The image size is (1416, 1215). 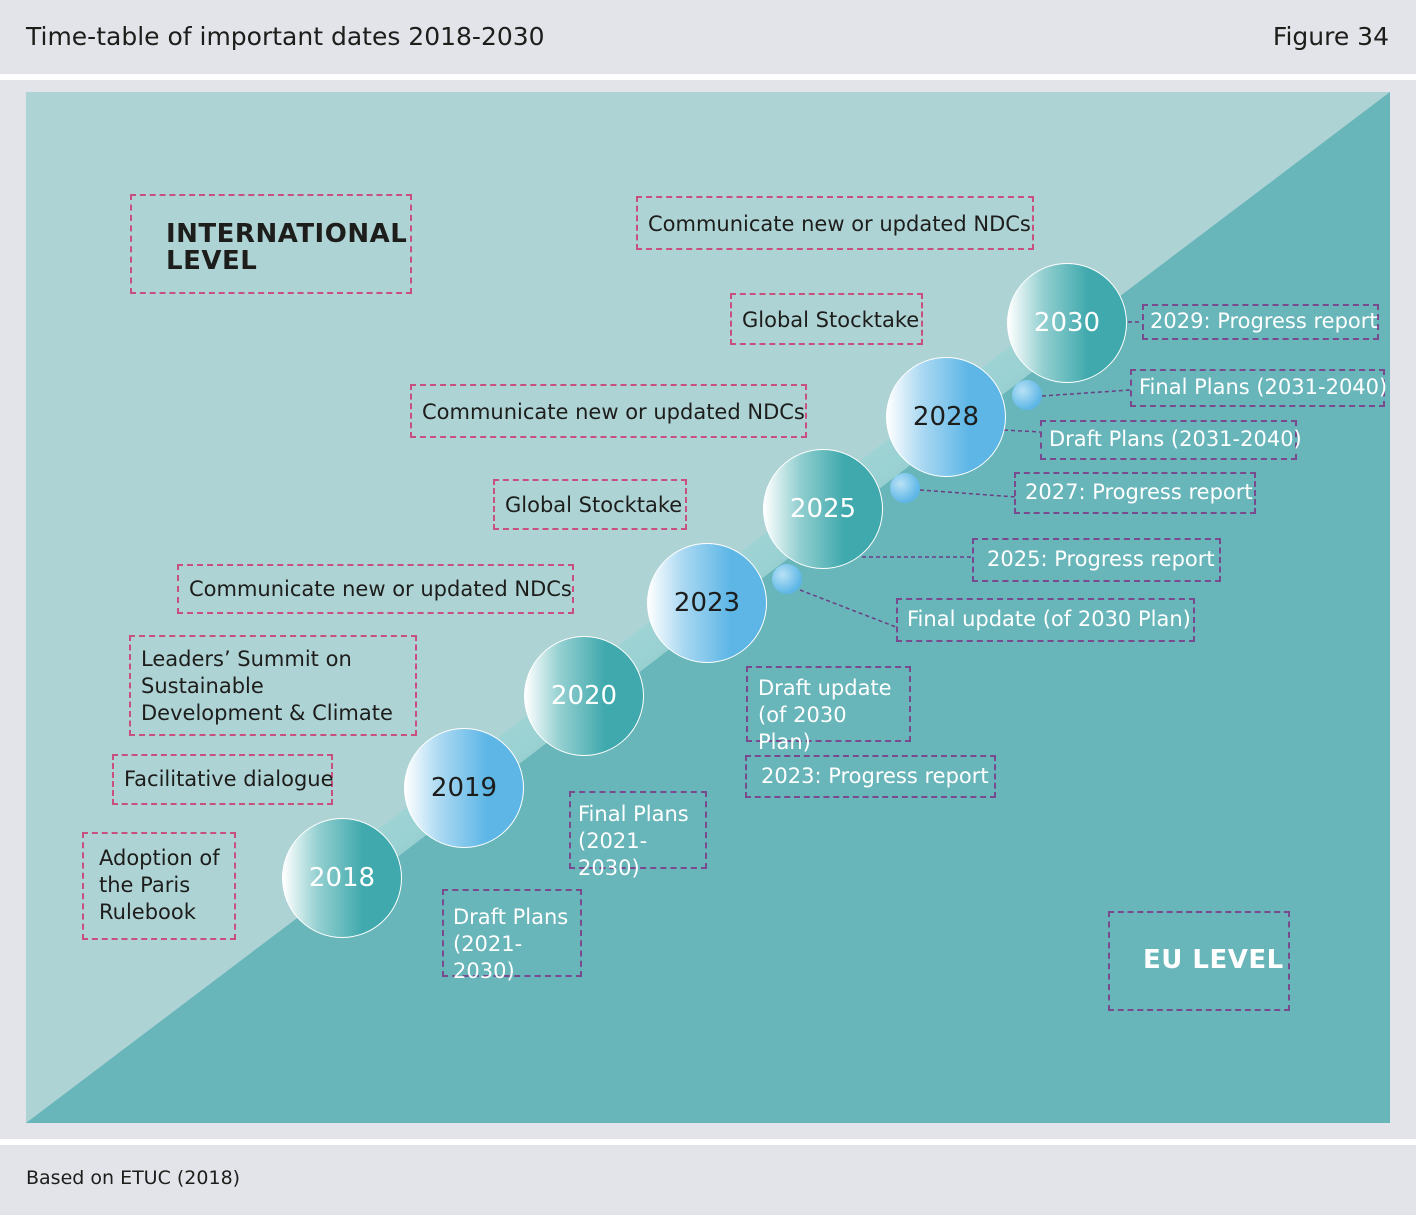 I want to click on eu-level-label: EU LEVEL, so click(x=1199, y=961).